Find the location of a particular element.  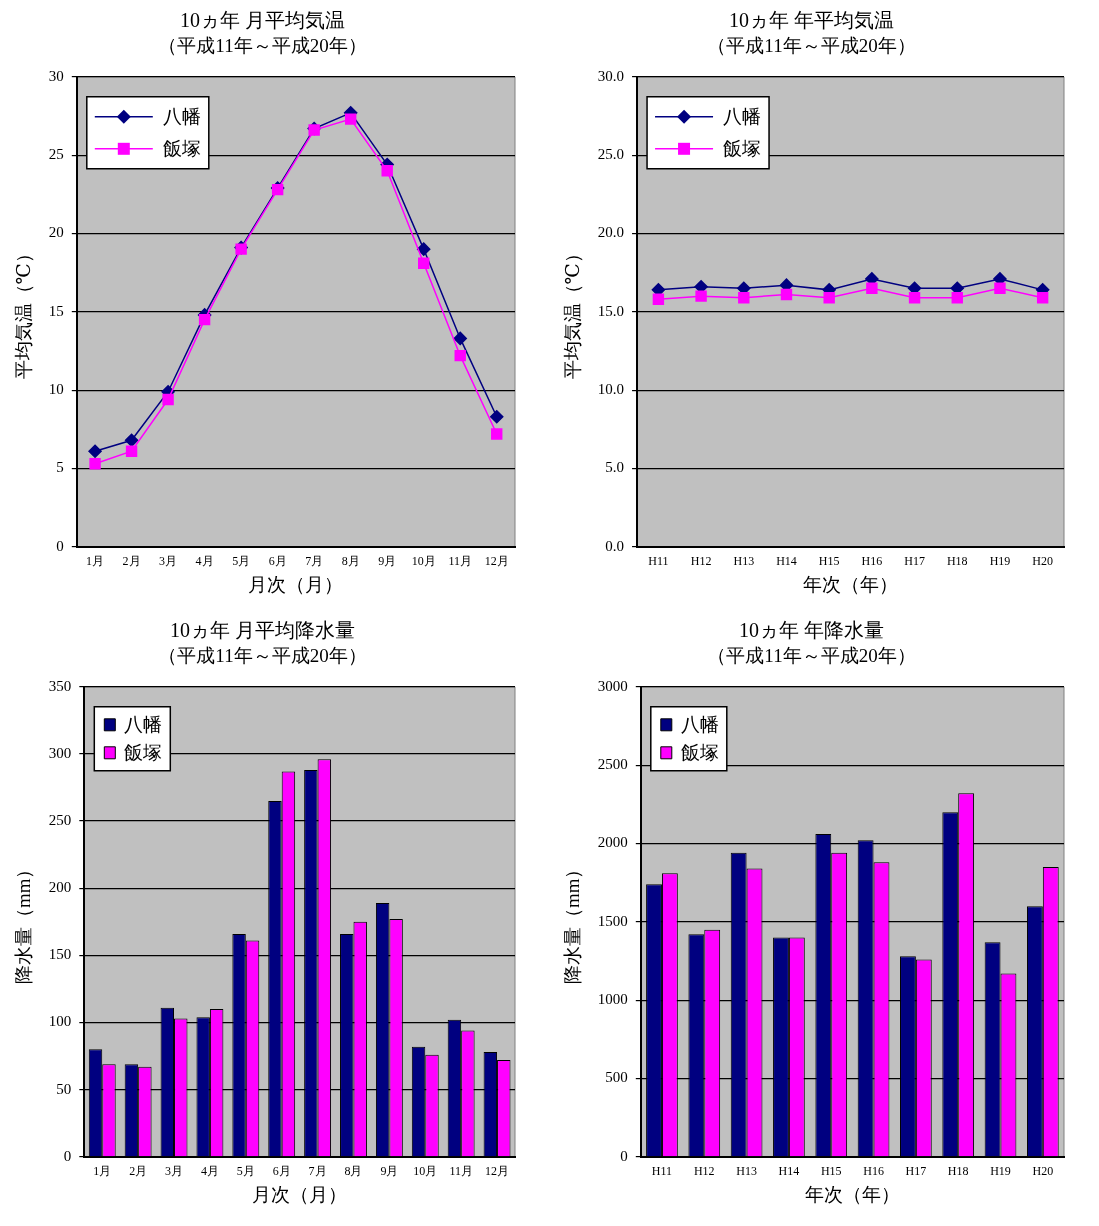

chart-title: 10ヵ年 月平均気温 is located at coordinates (262, 20).